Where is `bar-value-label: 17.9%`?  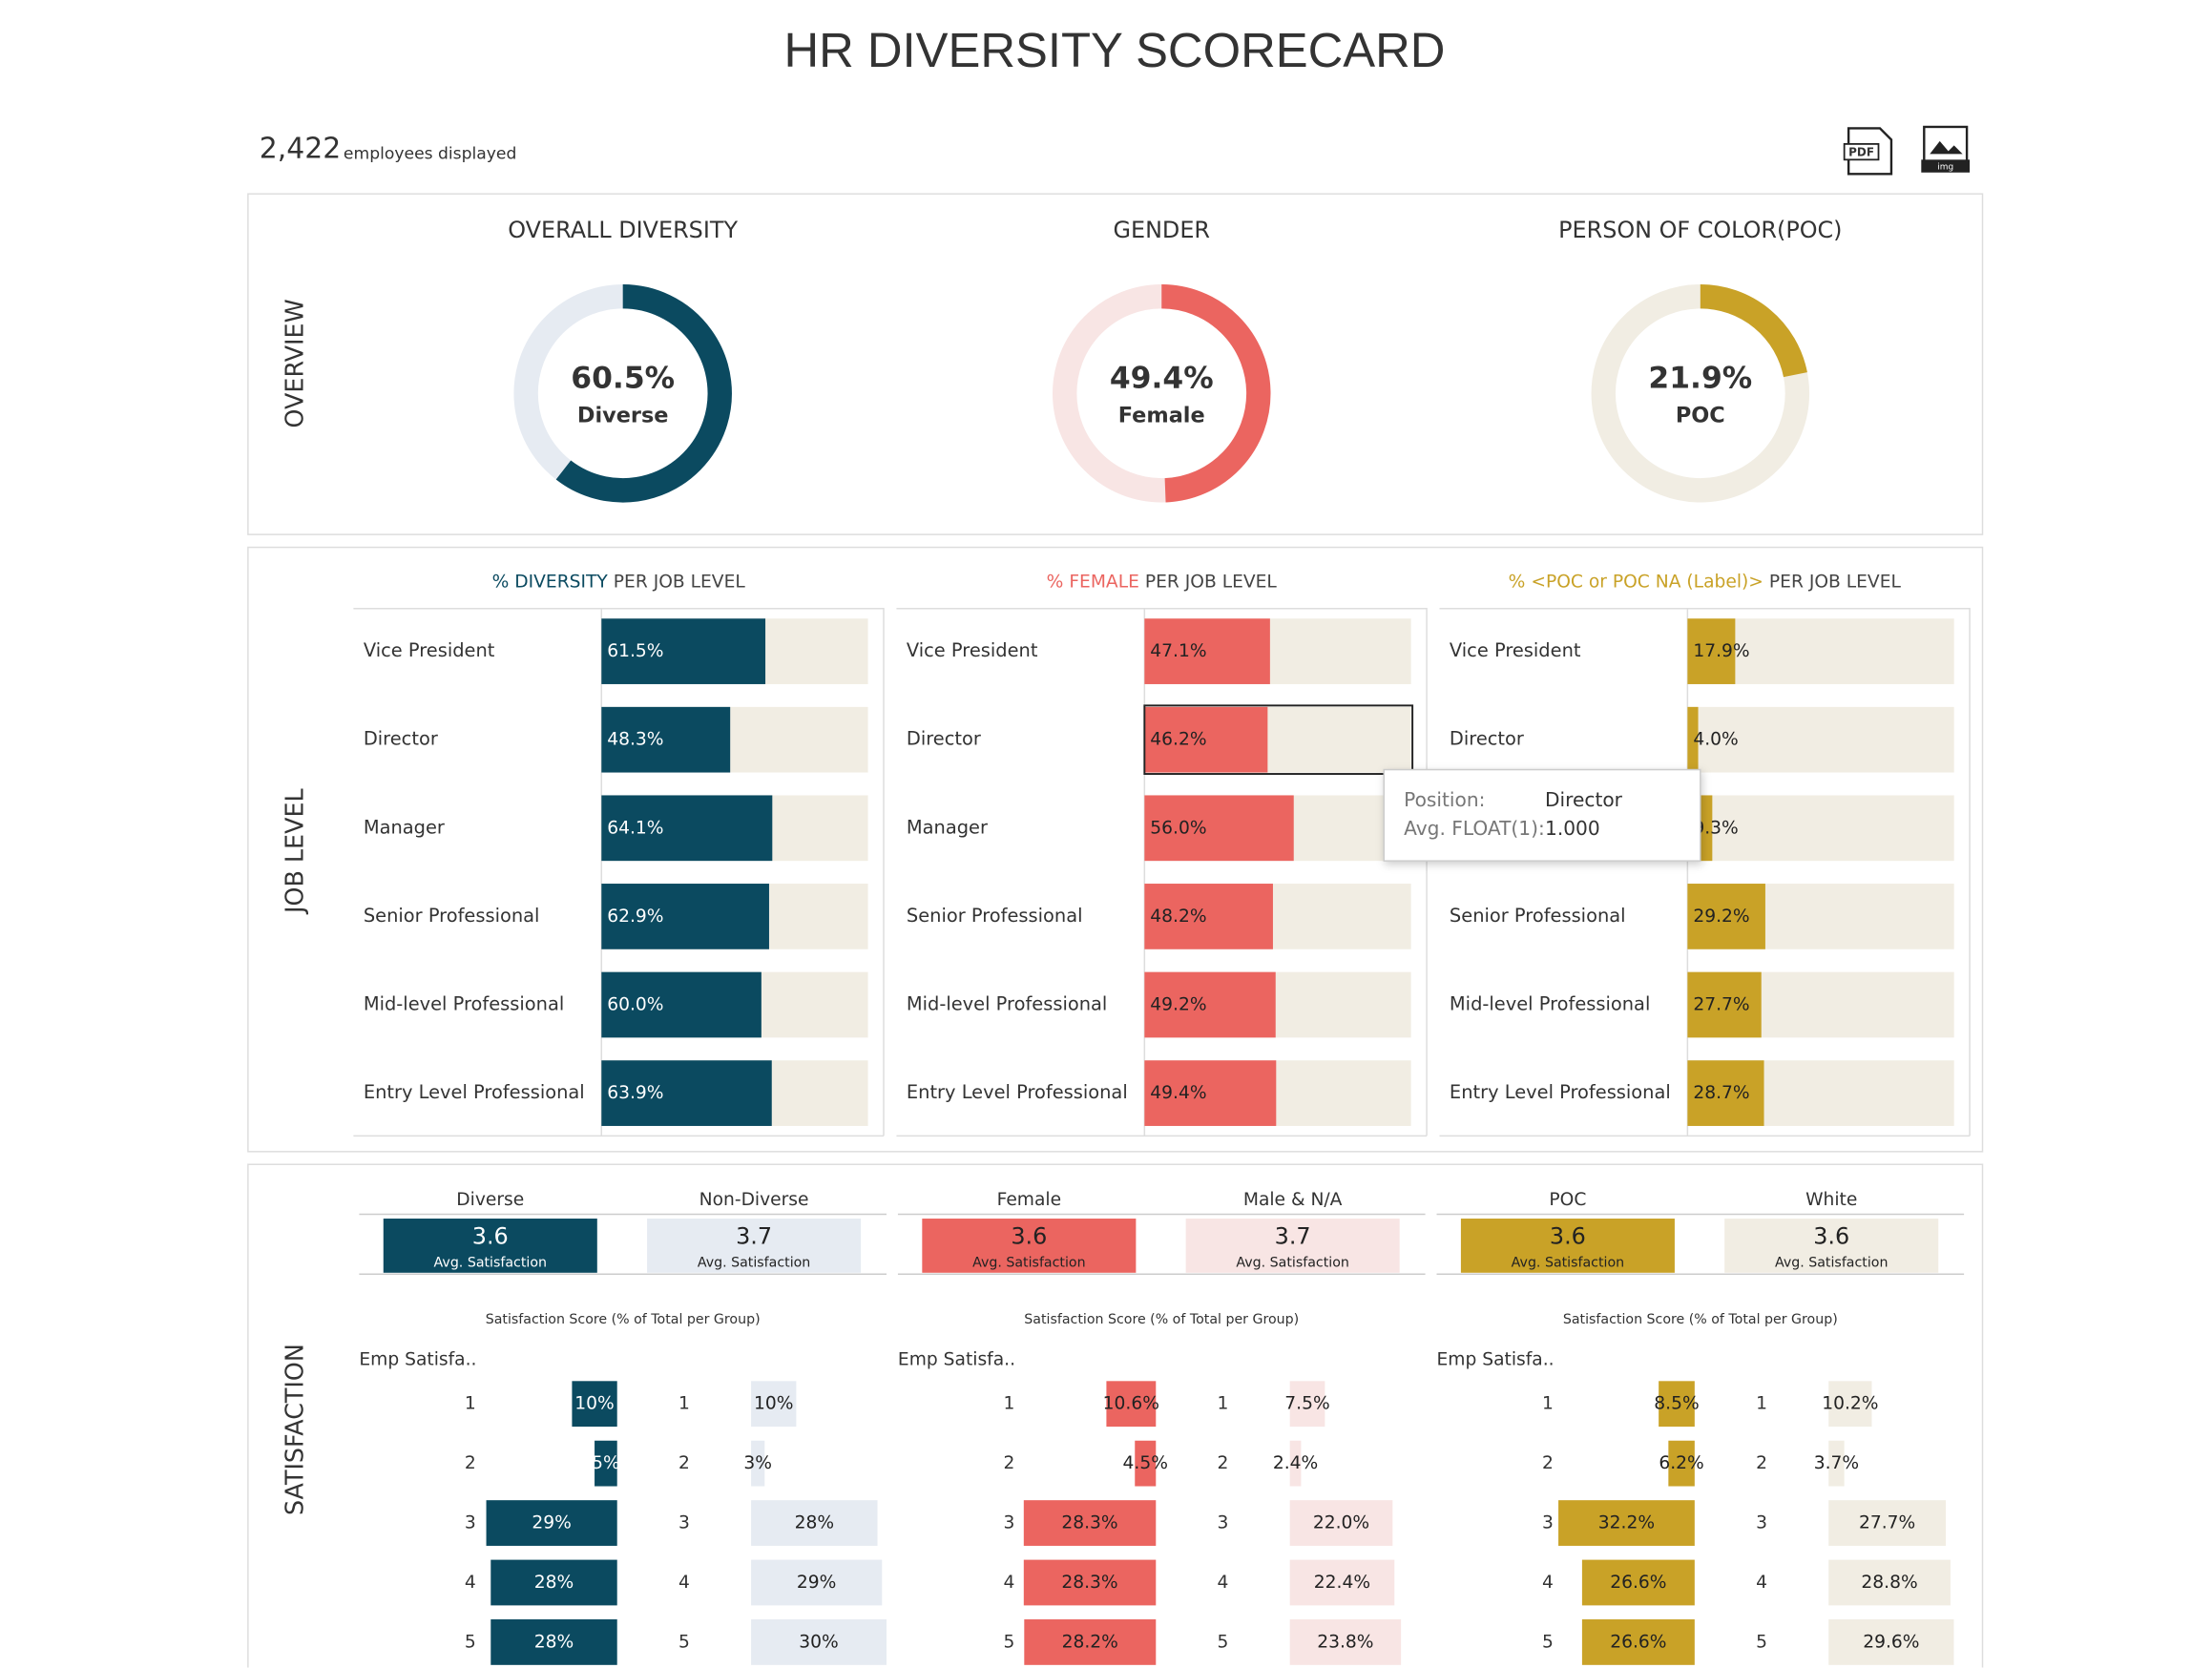 bar-value-label: 17.9% is located at coordinates (1721, 651).